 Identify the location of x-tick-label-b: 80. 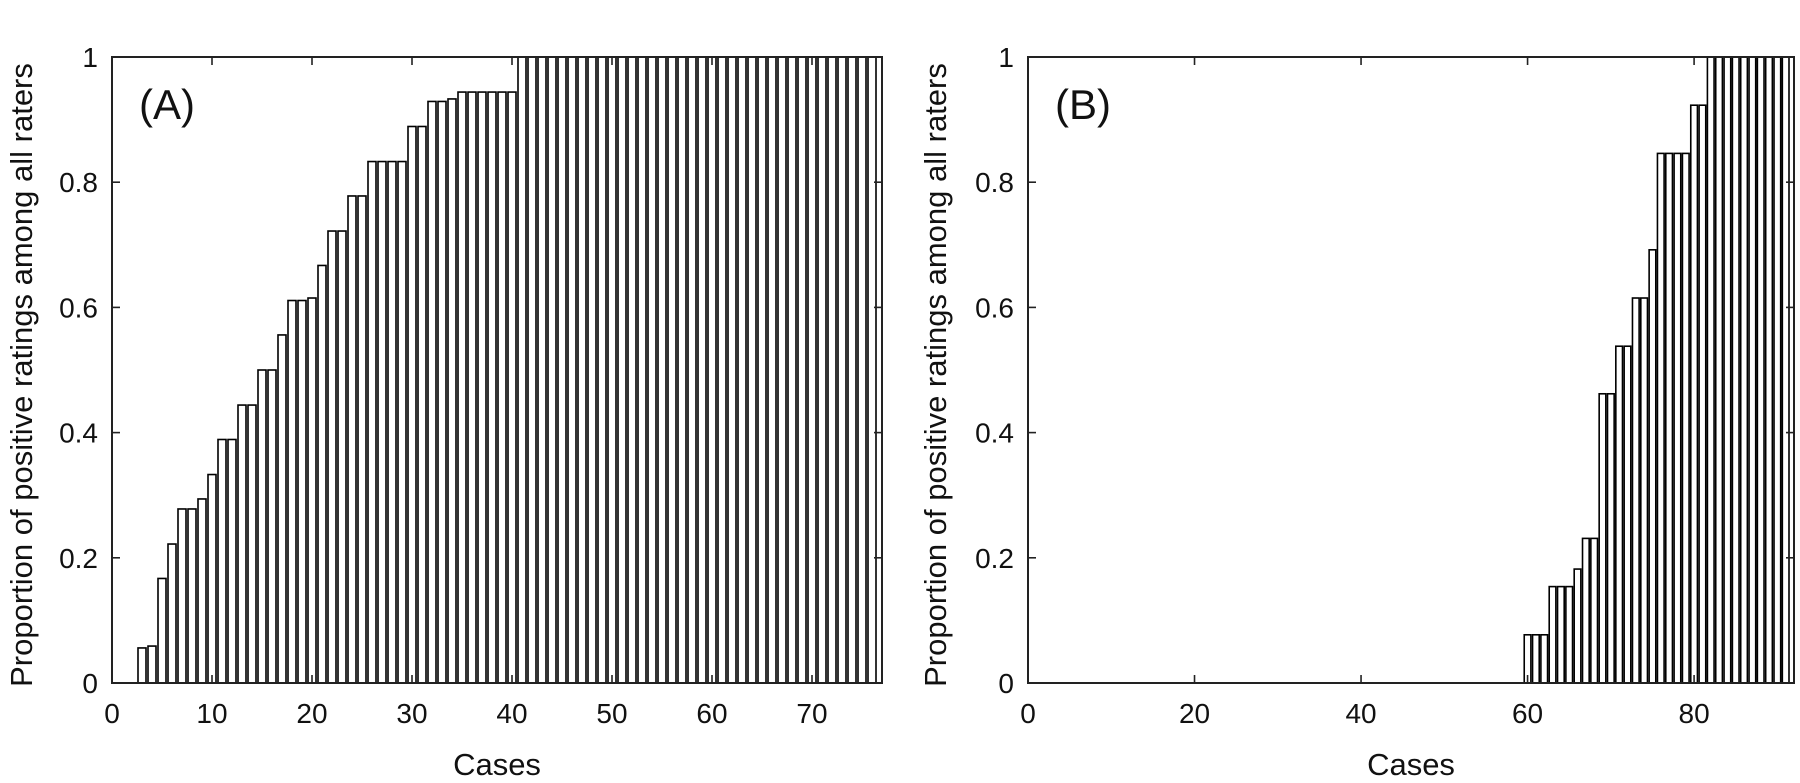
(1694, 713).